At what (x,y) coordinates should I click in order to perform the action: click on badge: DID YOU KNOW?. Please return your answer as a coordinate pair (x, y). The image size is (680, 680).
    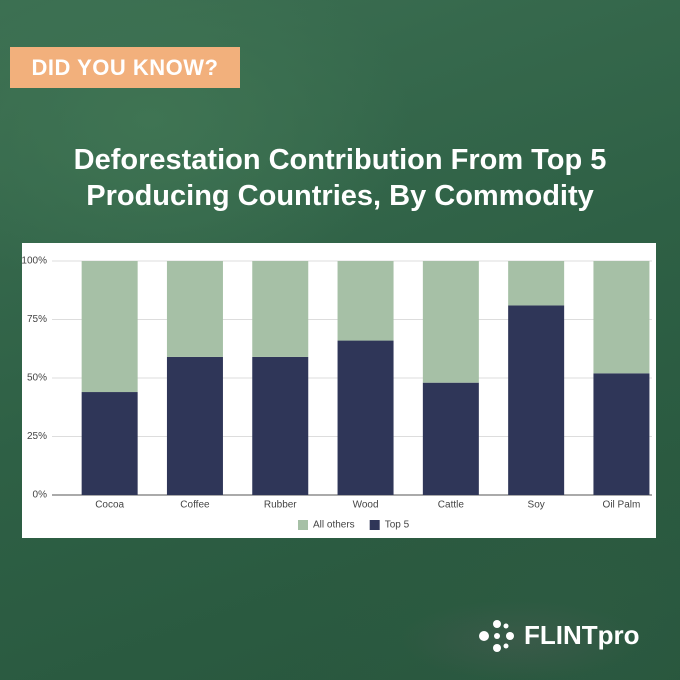
    Looking at the image, I should click on (125, 67).